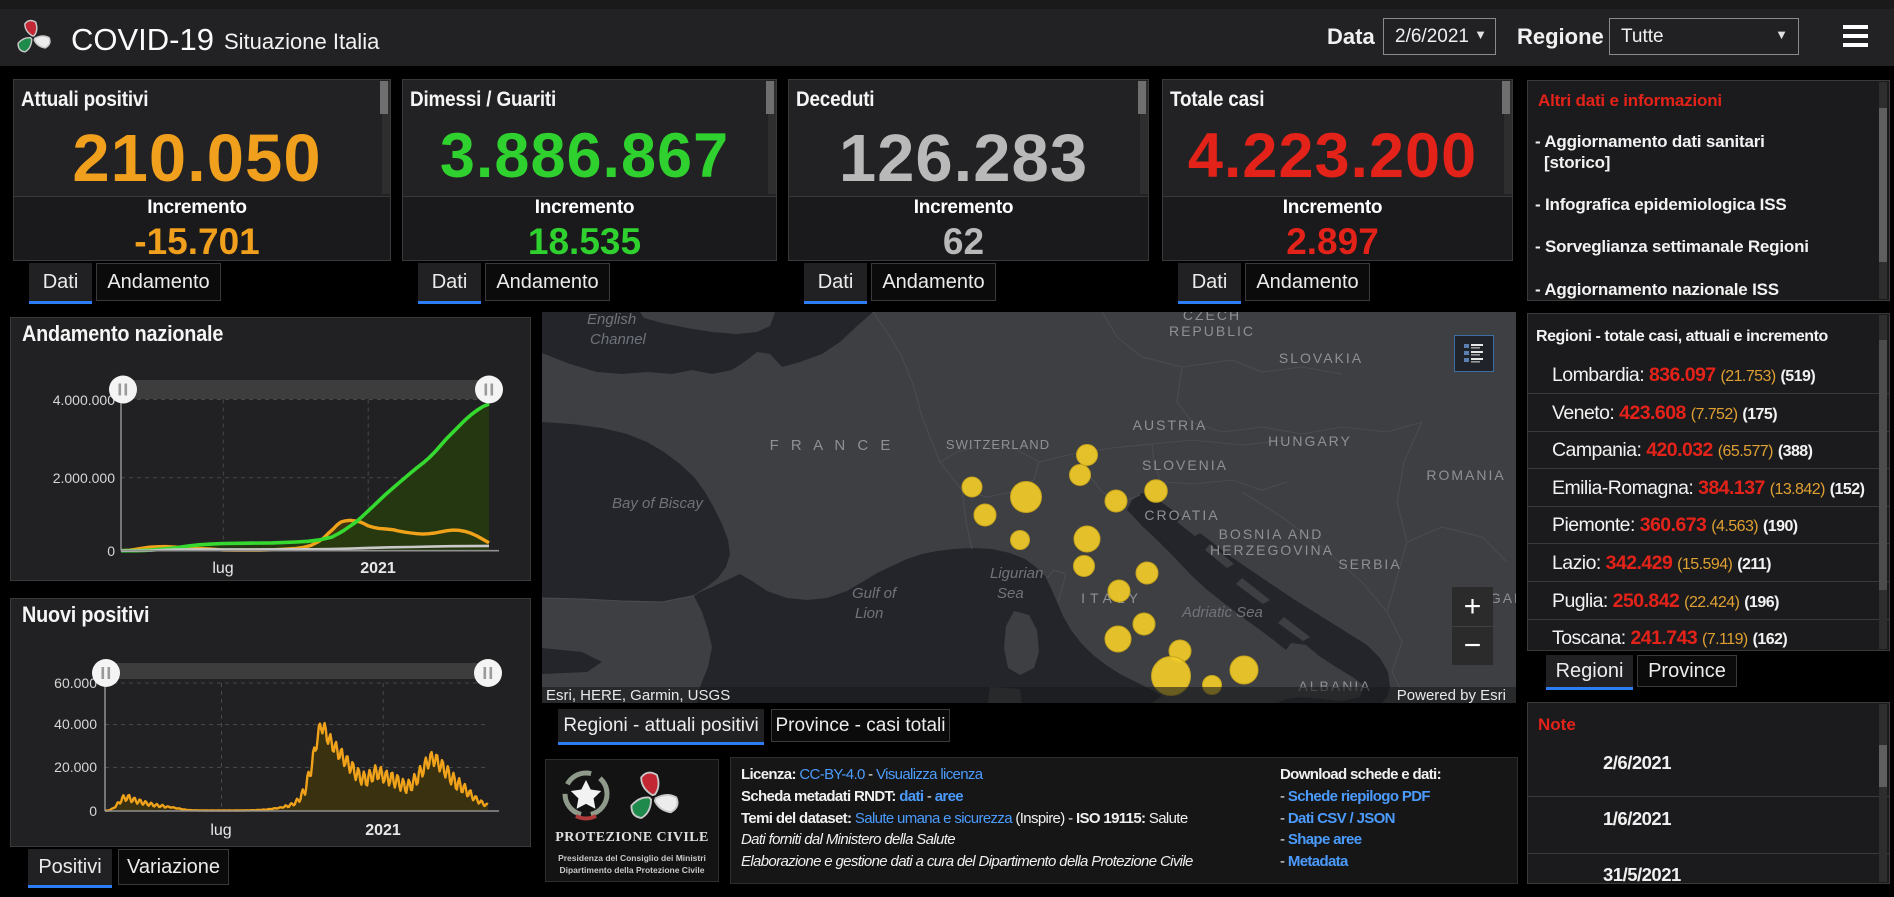  Describe the element at coordinates (869, 613) in the screenshot. I see `svg-text: Lion` at that location.